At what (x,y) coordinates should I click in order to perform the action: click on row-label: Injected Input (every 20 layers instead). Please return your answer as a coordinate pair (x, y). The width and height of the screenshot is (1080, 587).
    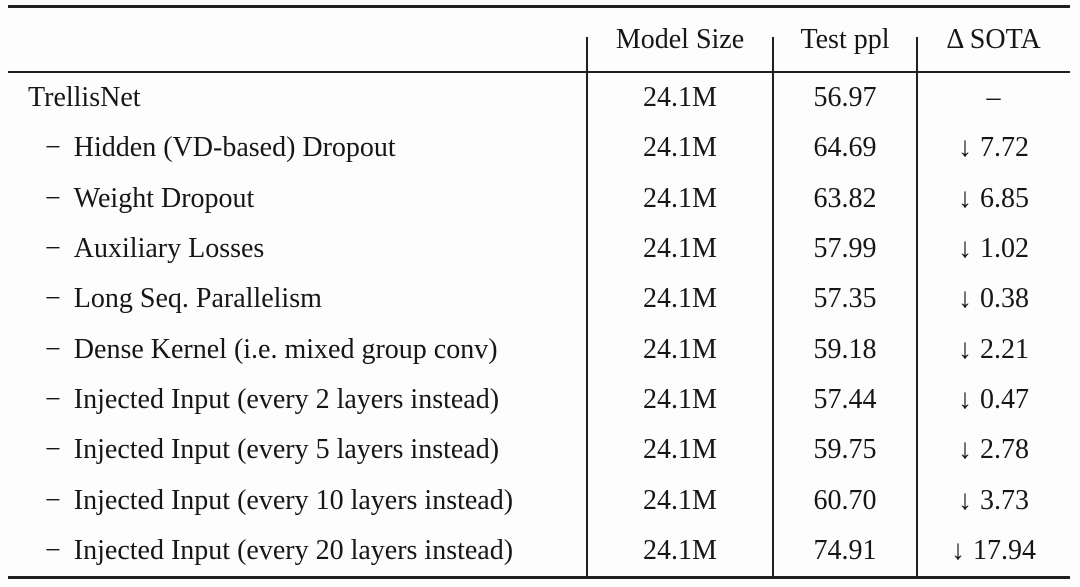
    Looking at the image, I should click on (293, 550).